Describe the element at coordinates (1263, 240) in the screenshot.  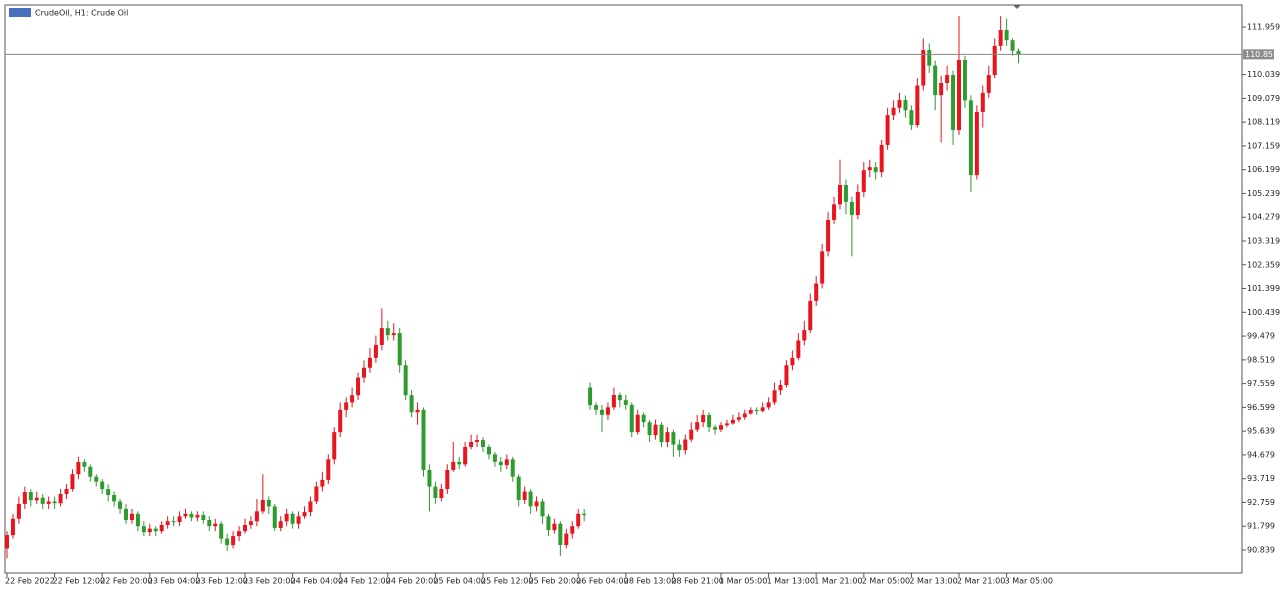
I see `y-tick-label: 103.319` at that location.